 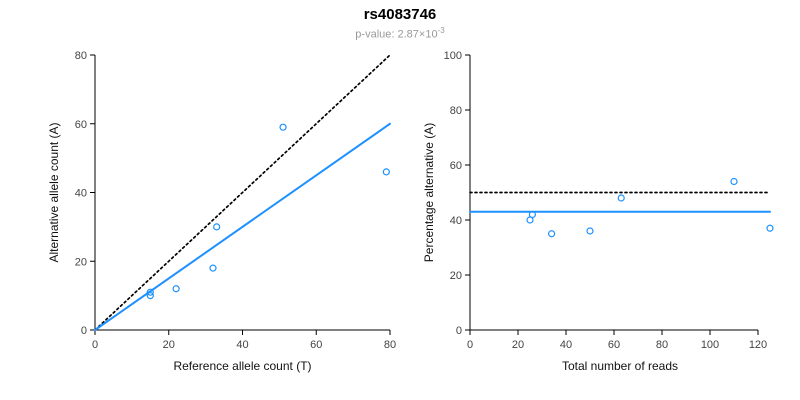 I want to click on y-axis-label: Alternative allele count (A), so click(x=54, y=192).